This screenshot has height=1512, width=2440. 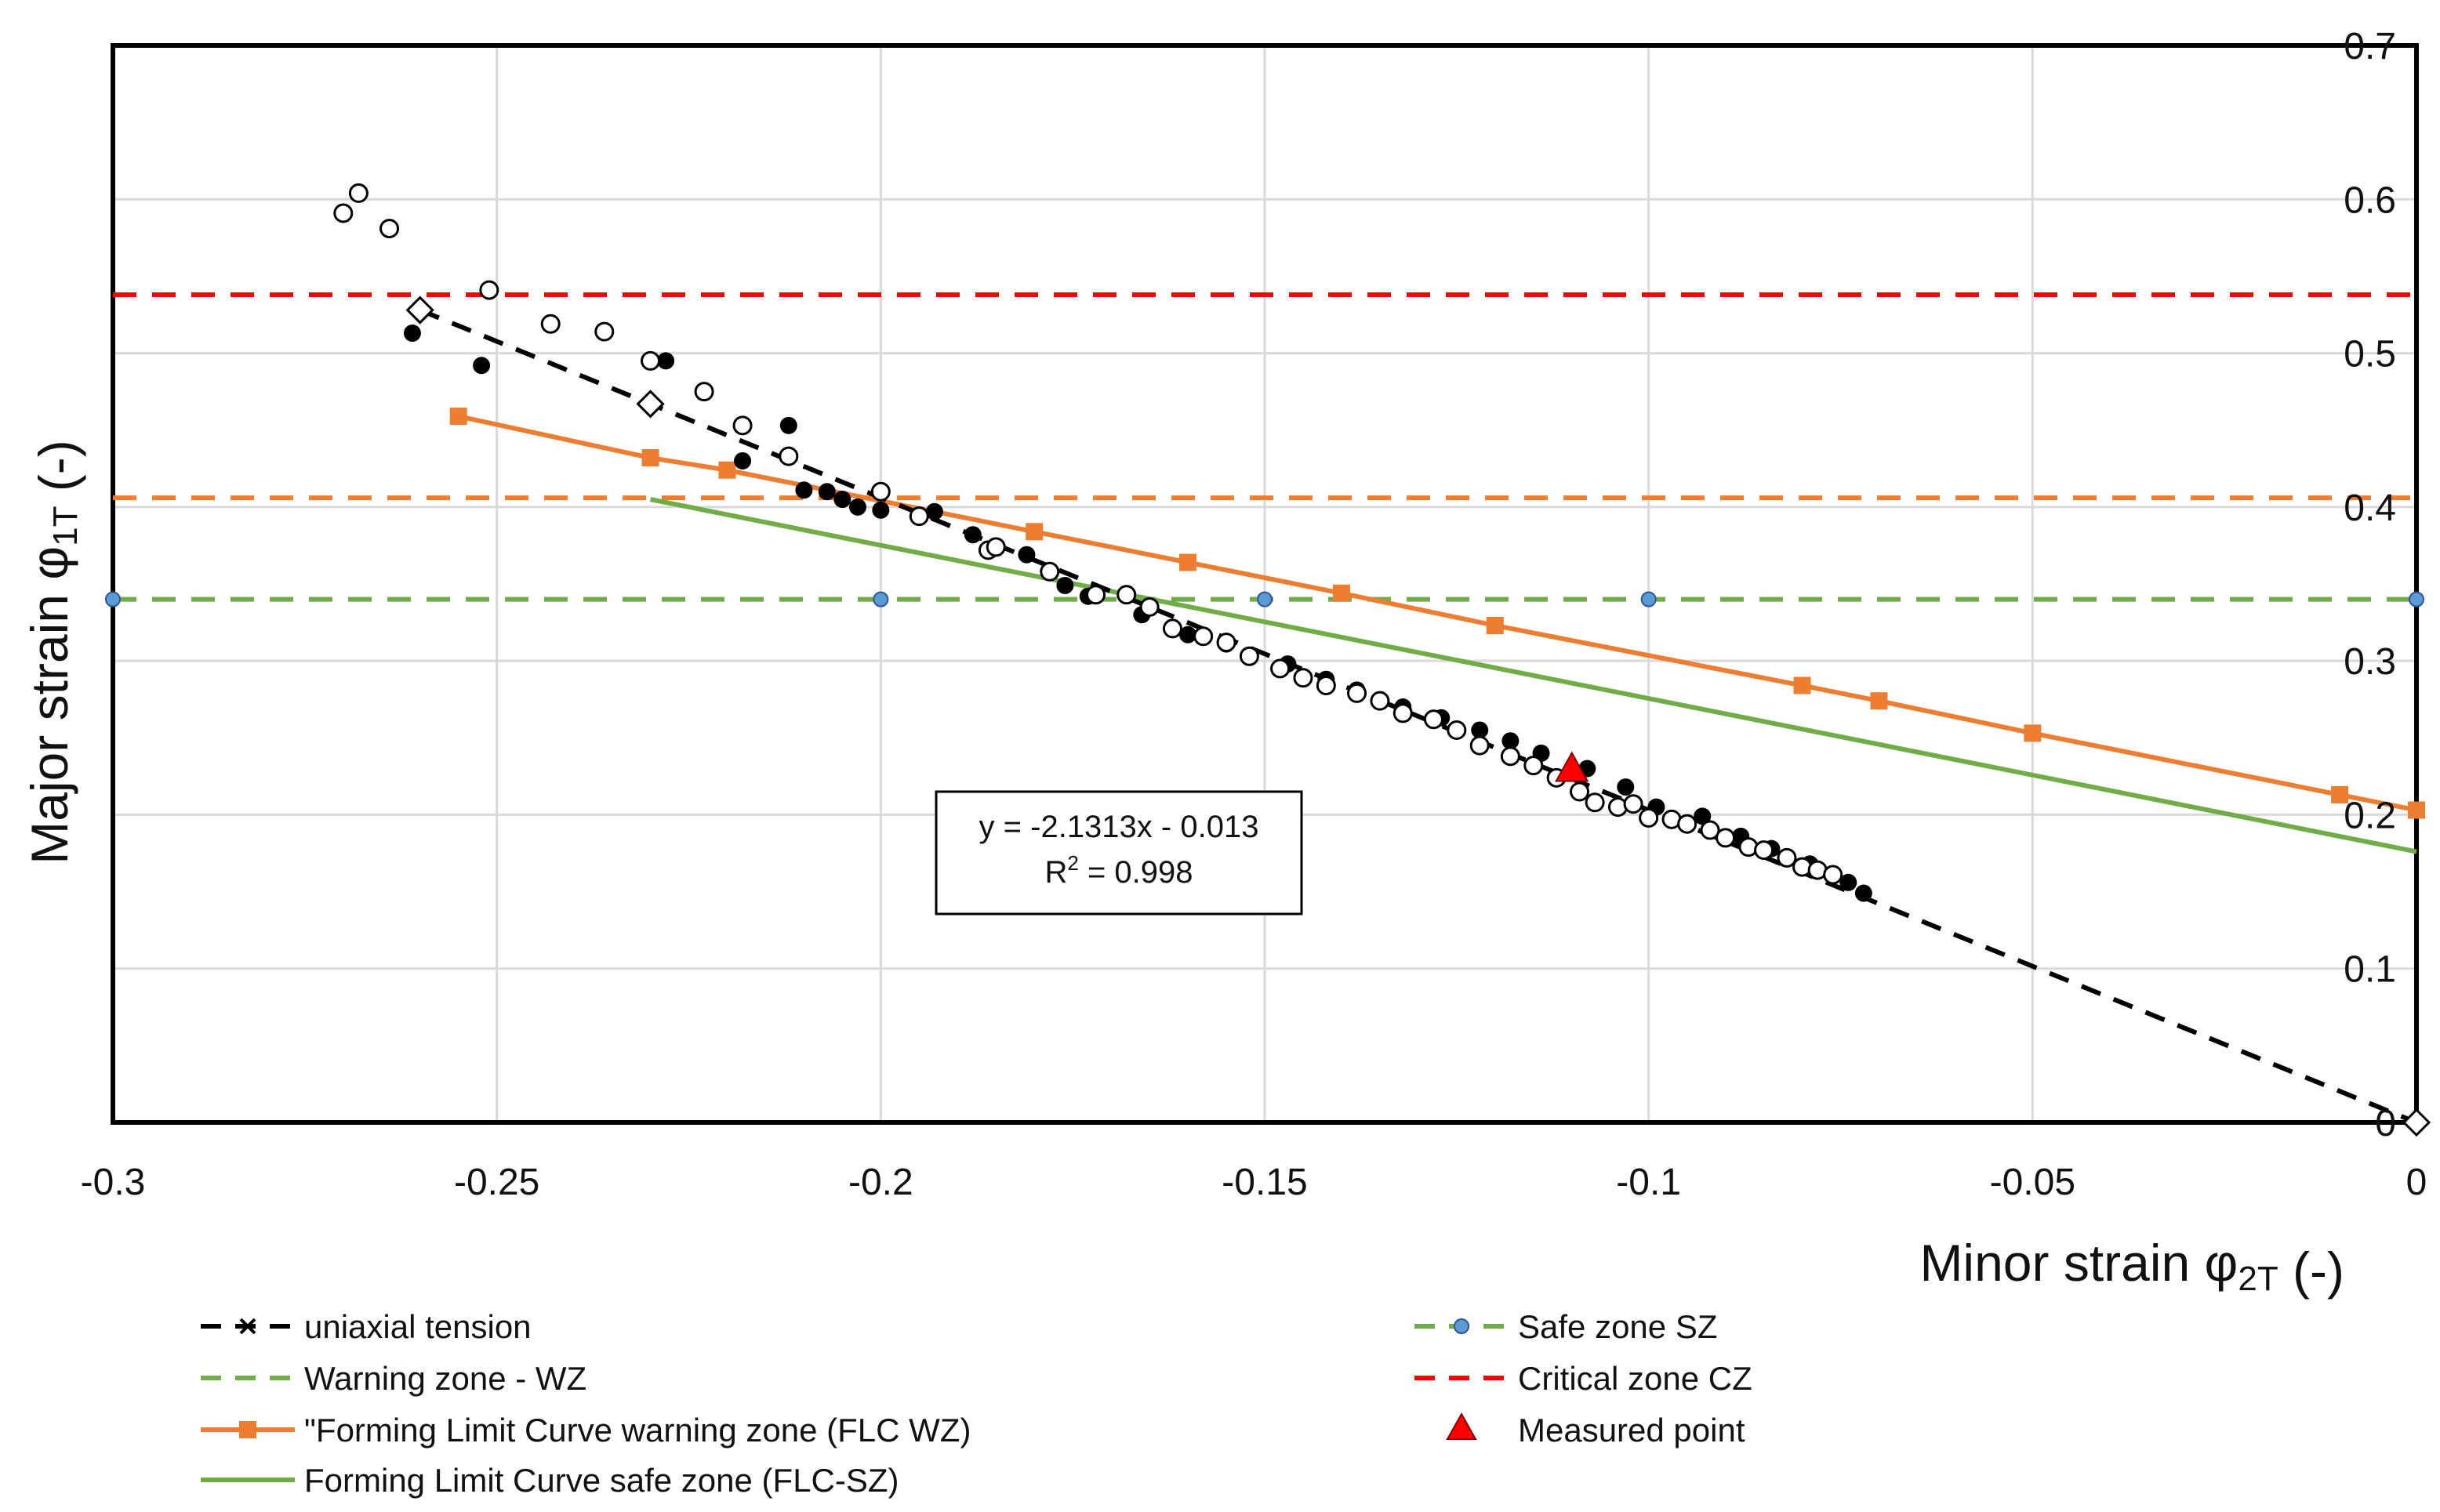 What do you see at coordinates (2370, 815) in the screenshot?
I see `y-tick-label-2: 0.2` at bounding box center [2370, 815].